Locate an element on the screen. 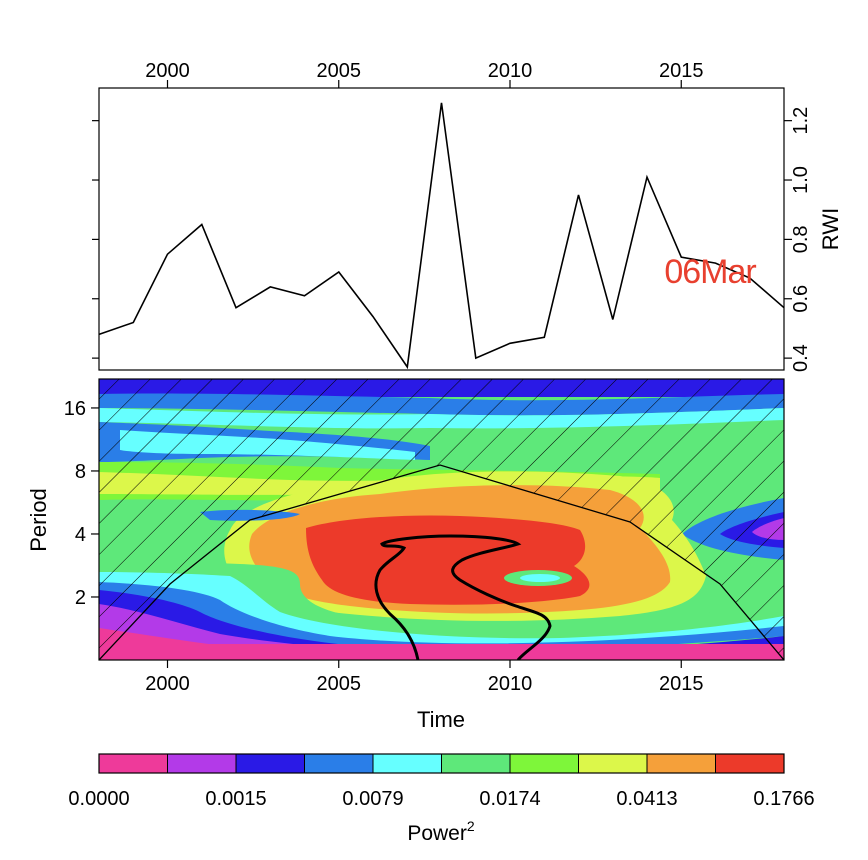  top-y-tick-label: 0.6 is located at coordinates (801, 299).